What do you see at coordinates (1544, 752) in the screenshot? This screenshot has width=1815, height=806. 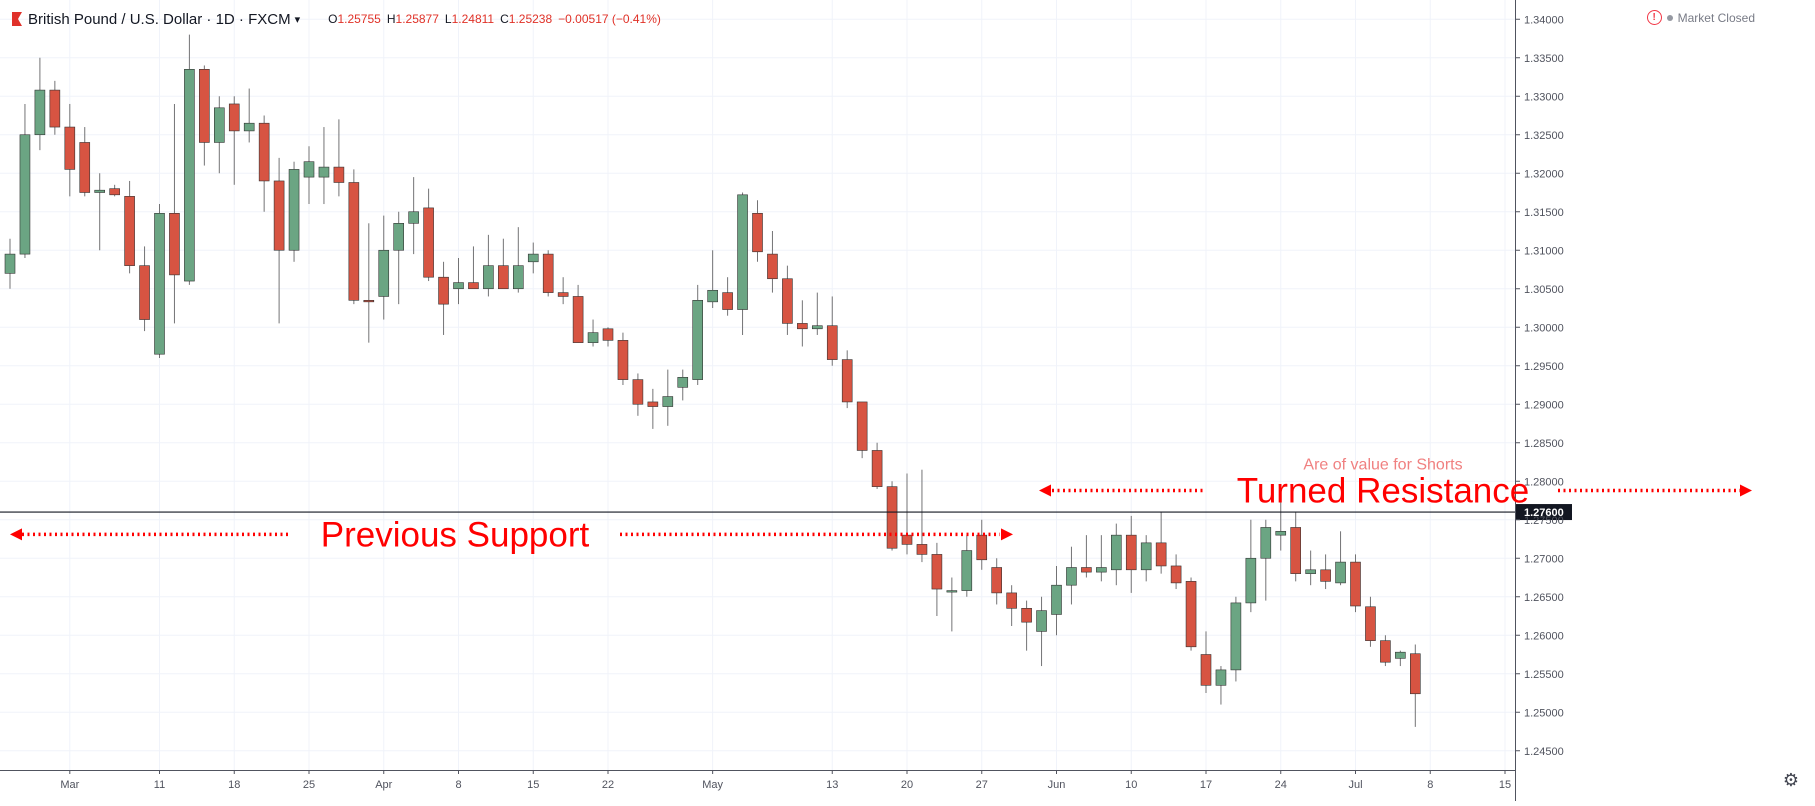 I see `y-tick-label: 1.24500` at bounding box center [1544, 752].